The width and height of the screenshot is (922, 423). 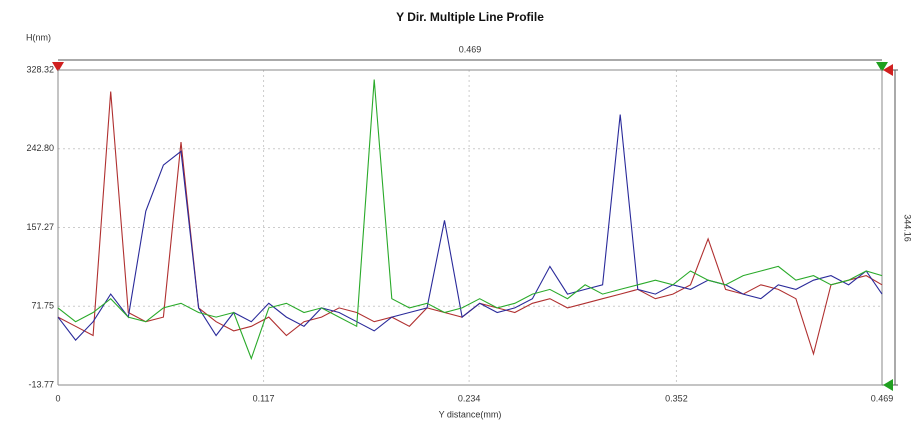 I want to click on dimension-label: 344.16, so click(x=908, y=228).